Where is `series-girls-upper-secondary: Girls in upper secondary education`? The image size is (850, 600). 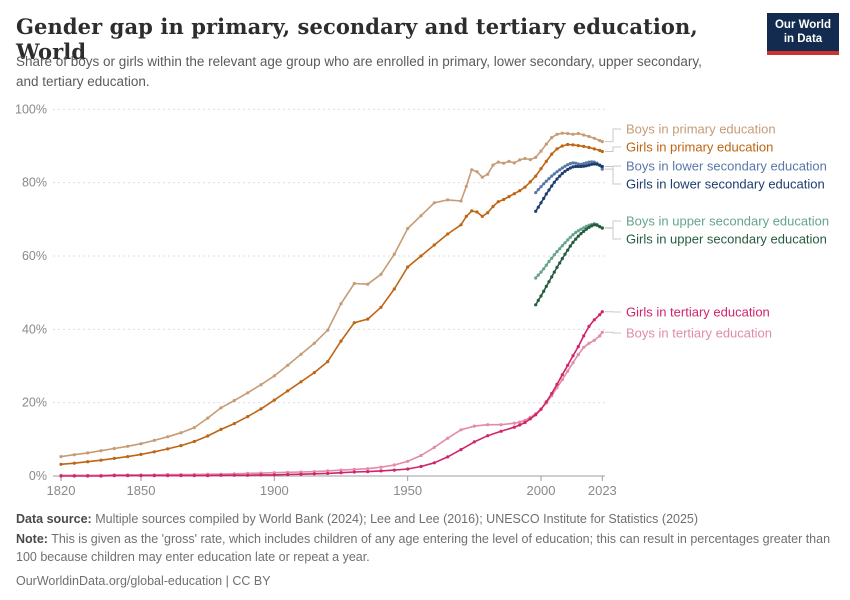 series-girls-upper-secondary: Girls in upper secondary education is located at coordinates (680, 265).